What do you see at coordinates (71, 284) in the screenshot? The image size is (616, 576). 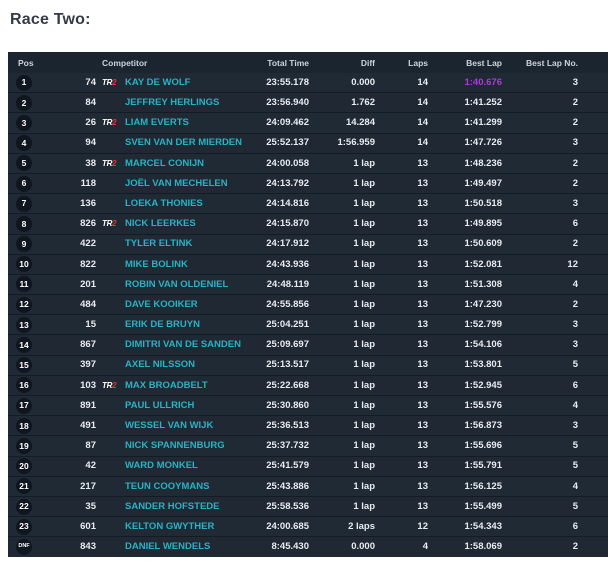 I see `competitor-number: 201` at bounding box center [71, 284].